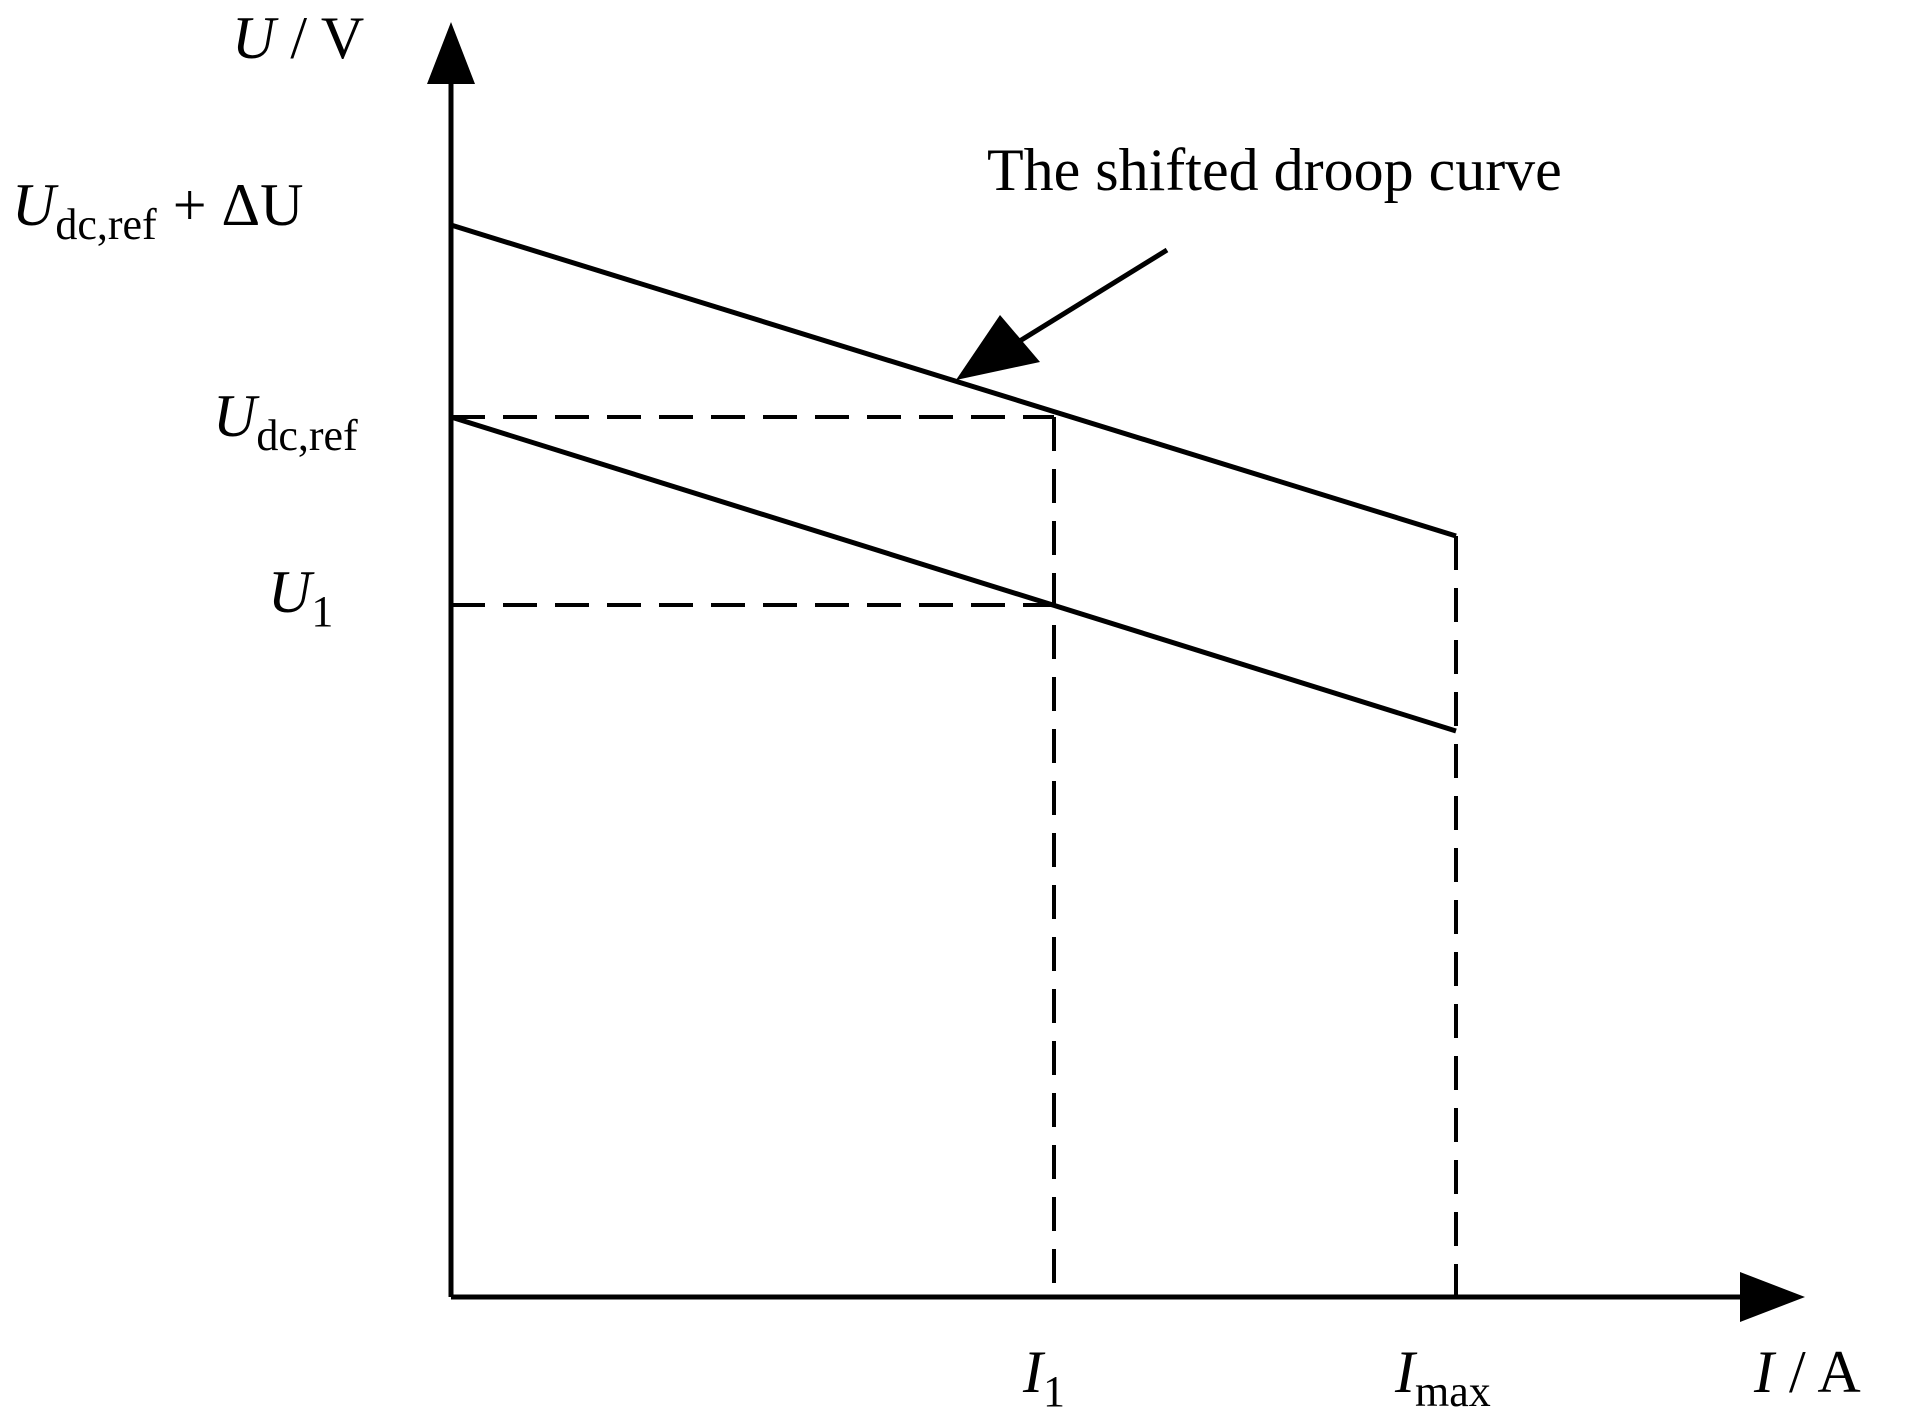  What do you see at coordinates (1088, 298) in the screenshot?
I see `annotation-arrow` at bounding box center [1088, 298].